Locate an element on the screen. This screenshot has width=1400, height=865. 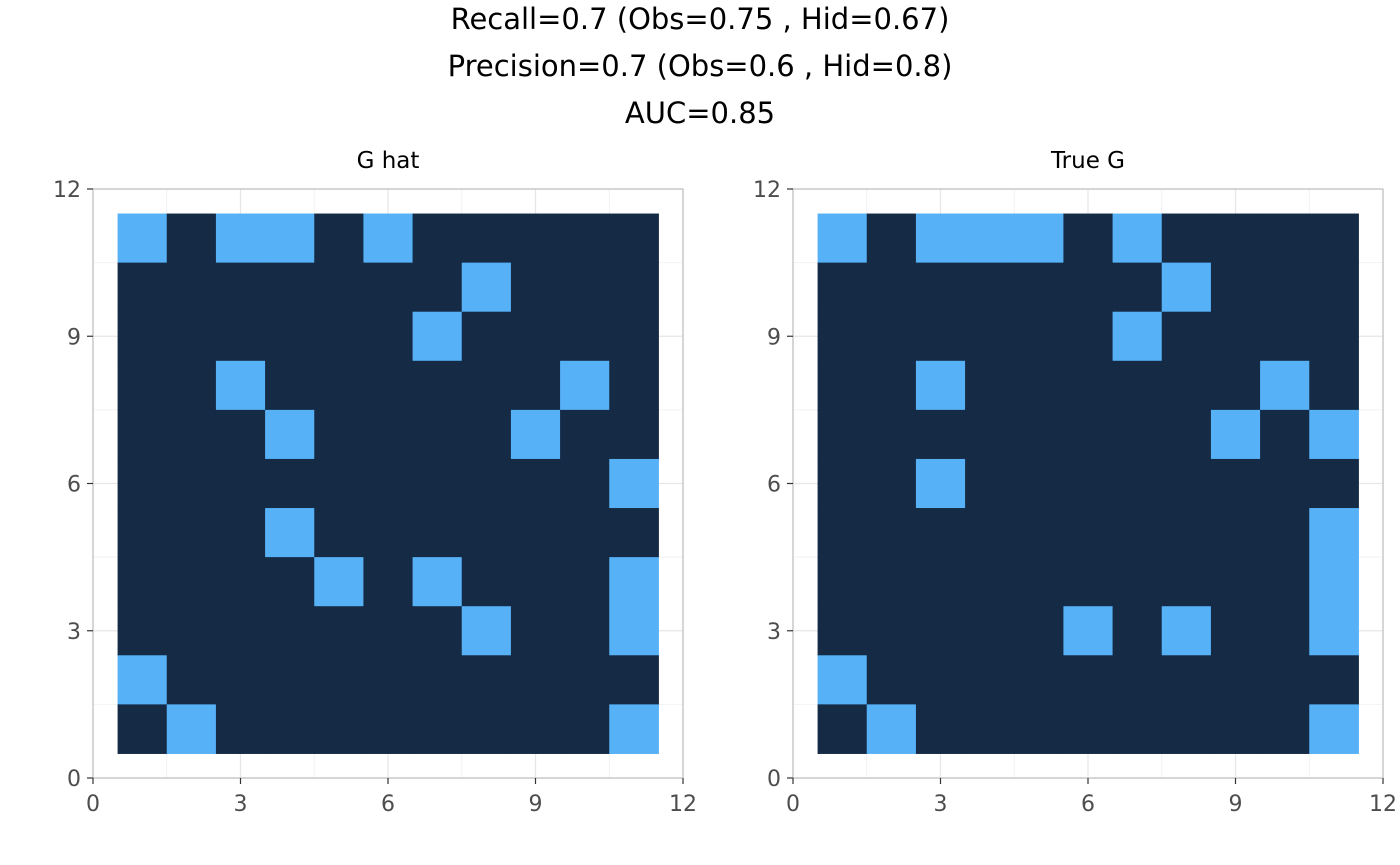
y-tick-label: 6 is located at coordinates (74, 485).